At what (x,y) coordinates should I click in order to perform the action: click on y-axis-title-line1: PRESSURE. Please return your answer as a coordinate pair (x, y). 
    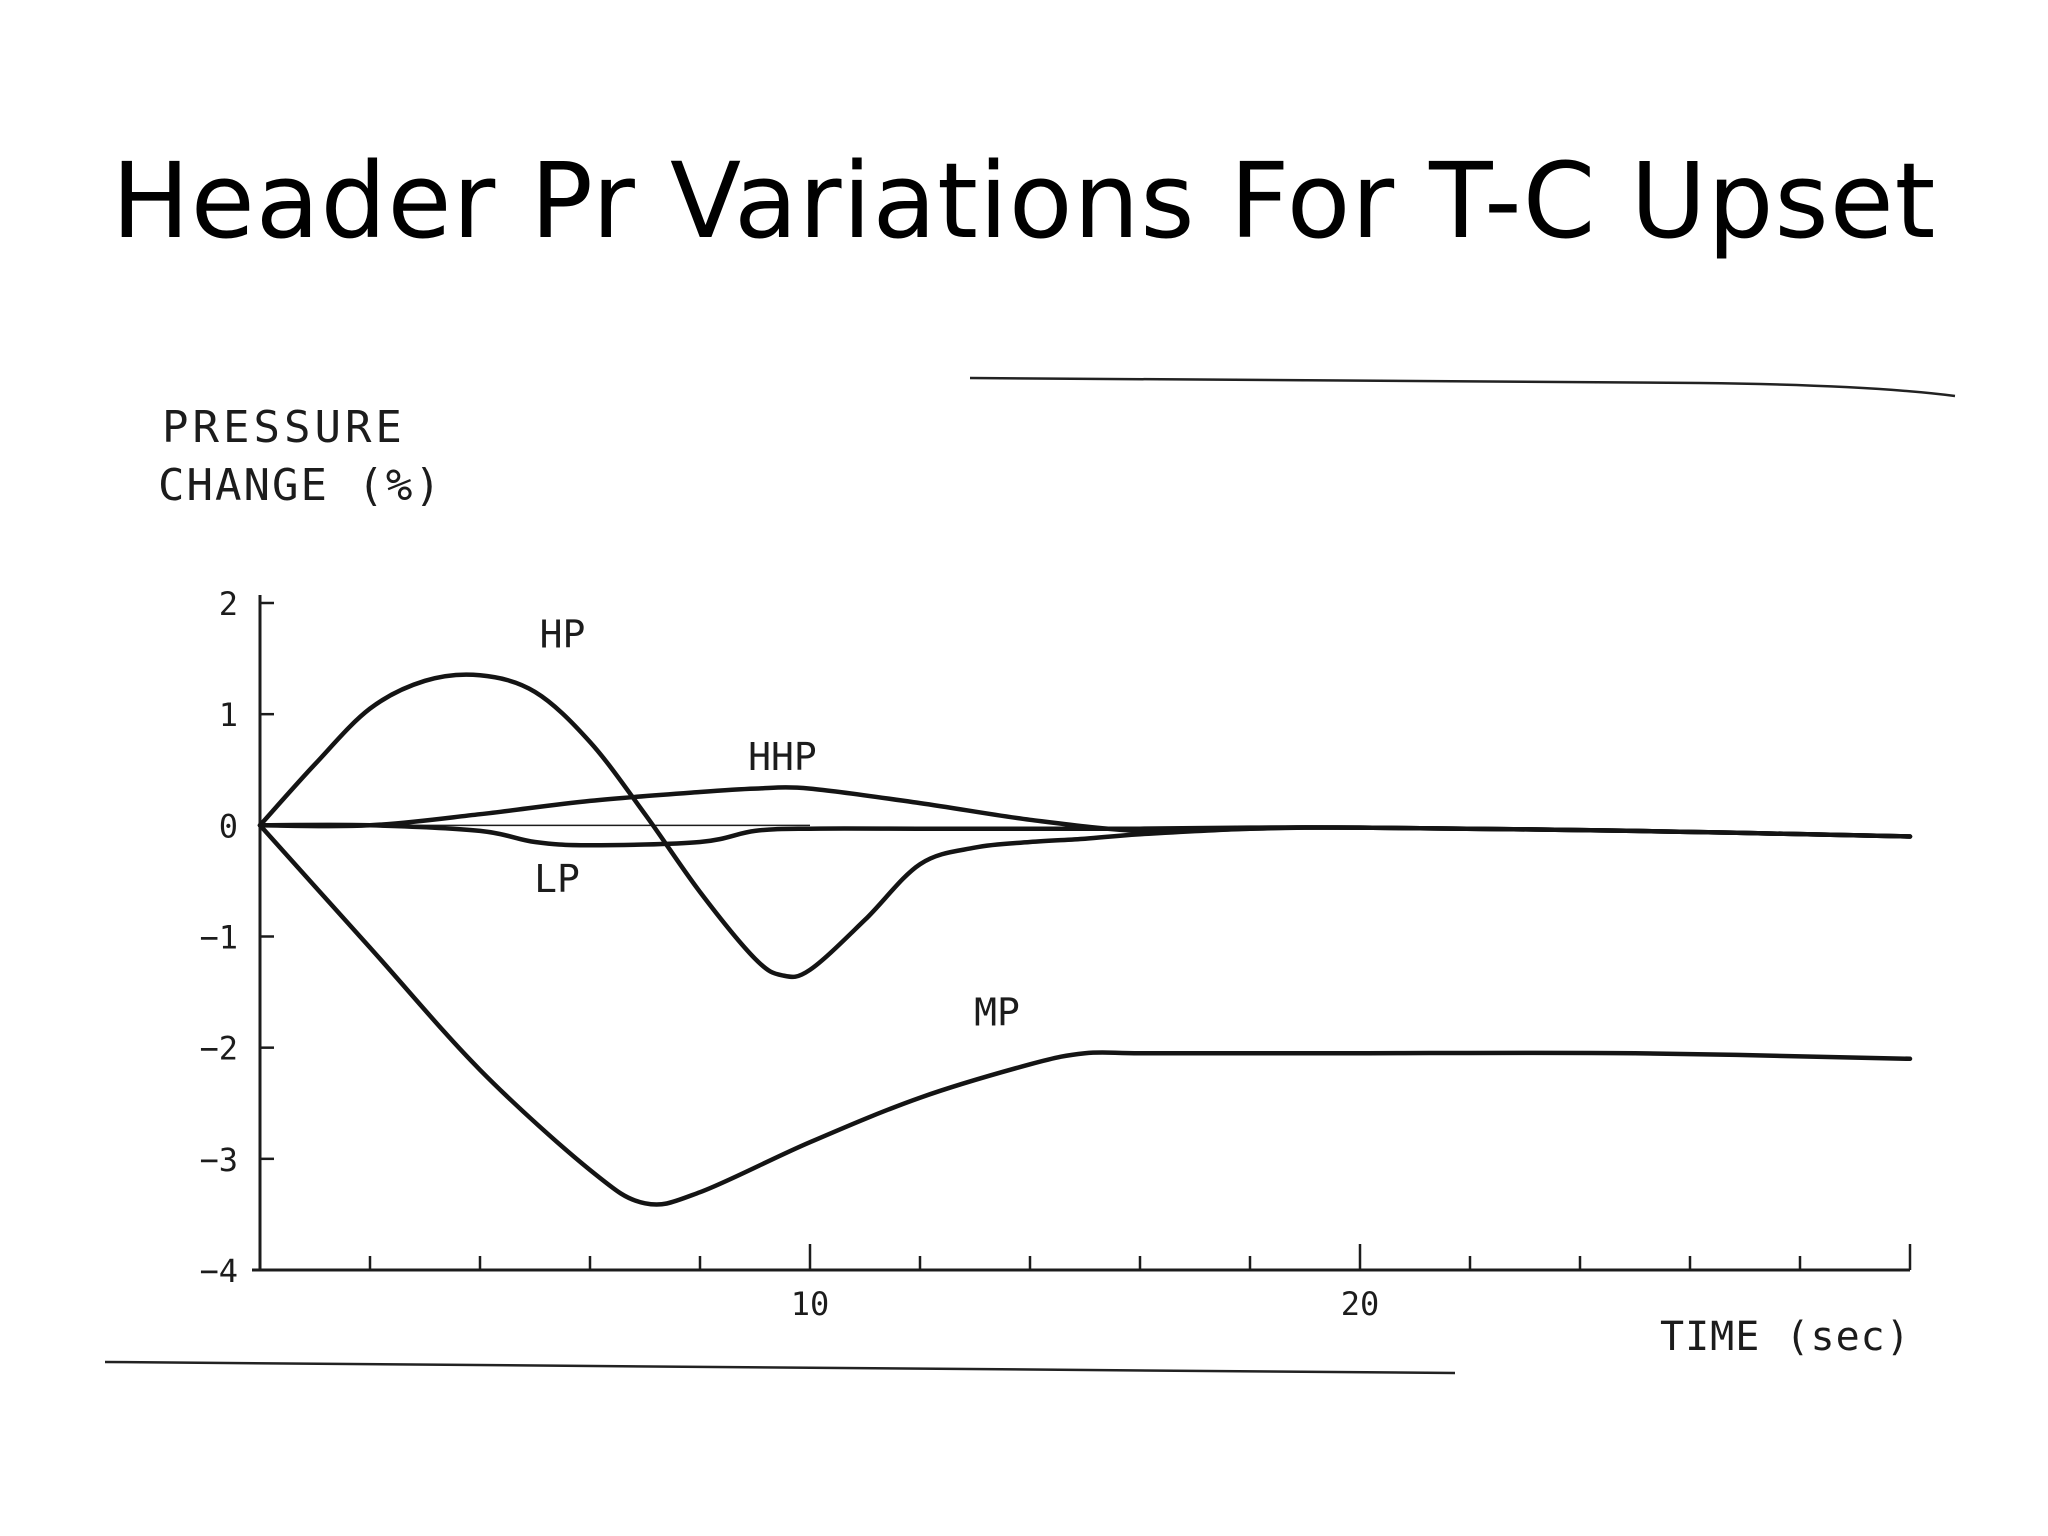
    Looking at the image, I should click on (284, 427).